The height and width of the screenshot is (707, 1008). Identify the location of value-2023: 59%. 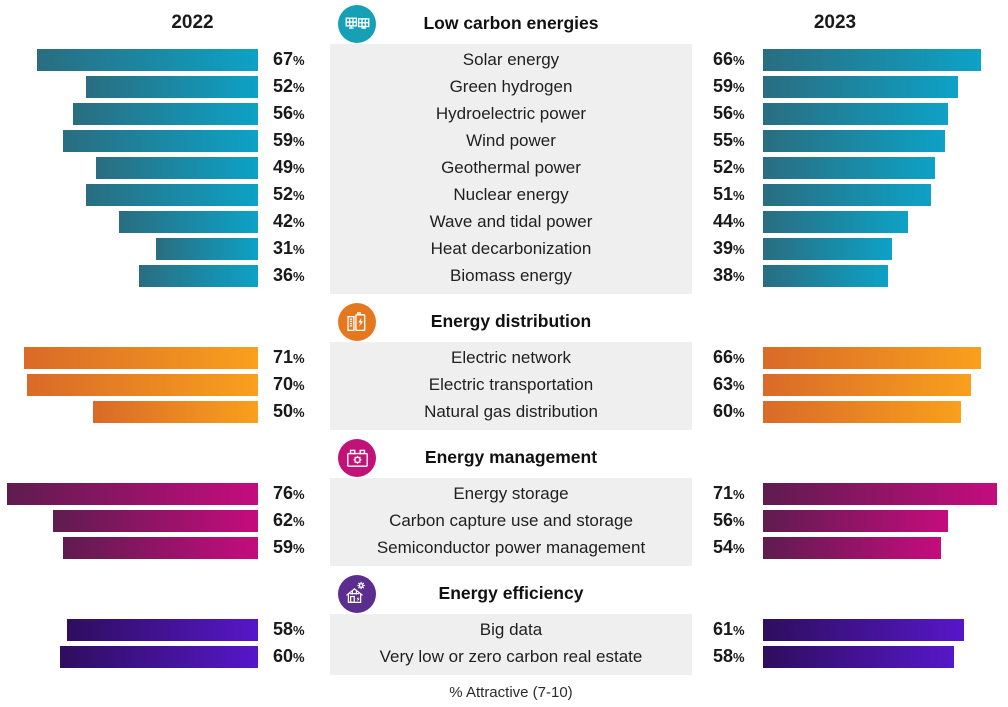
(727, 86).